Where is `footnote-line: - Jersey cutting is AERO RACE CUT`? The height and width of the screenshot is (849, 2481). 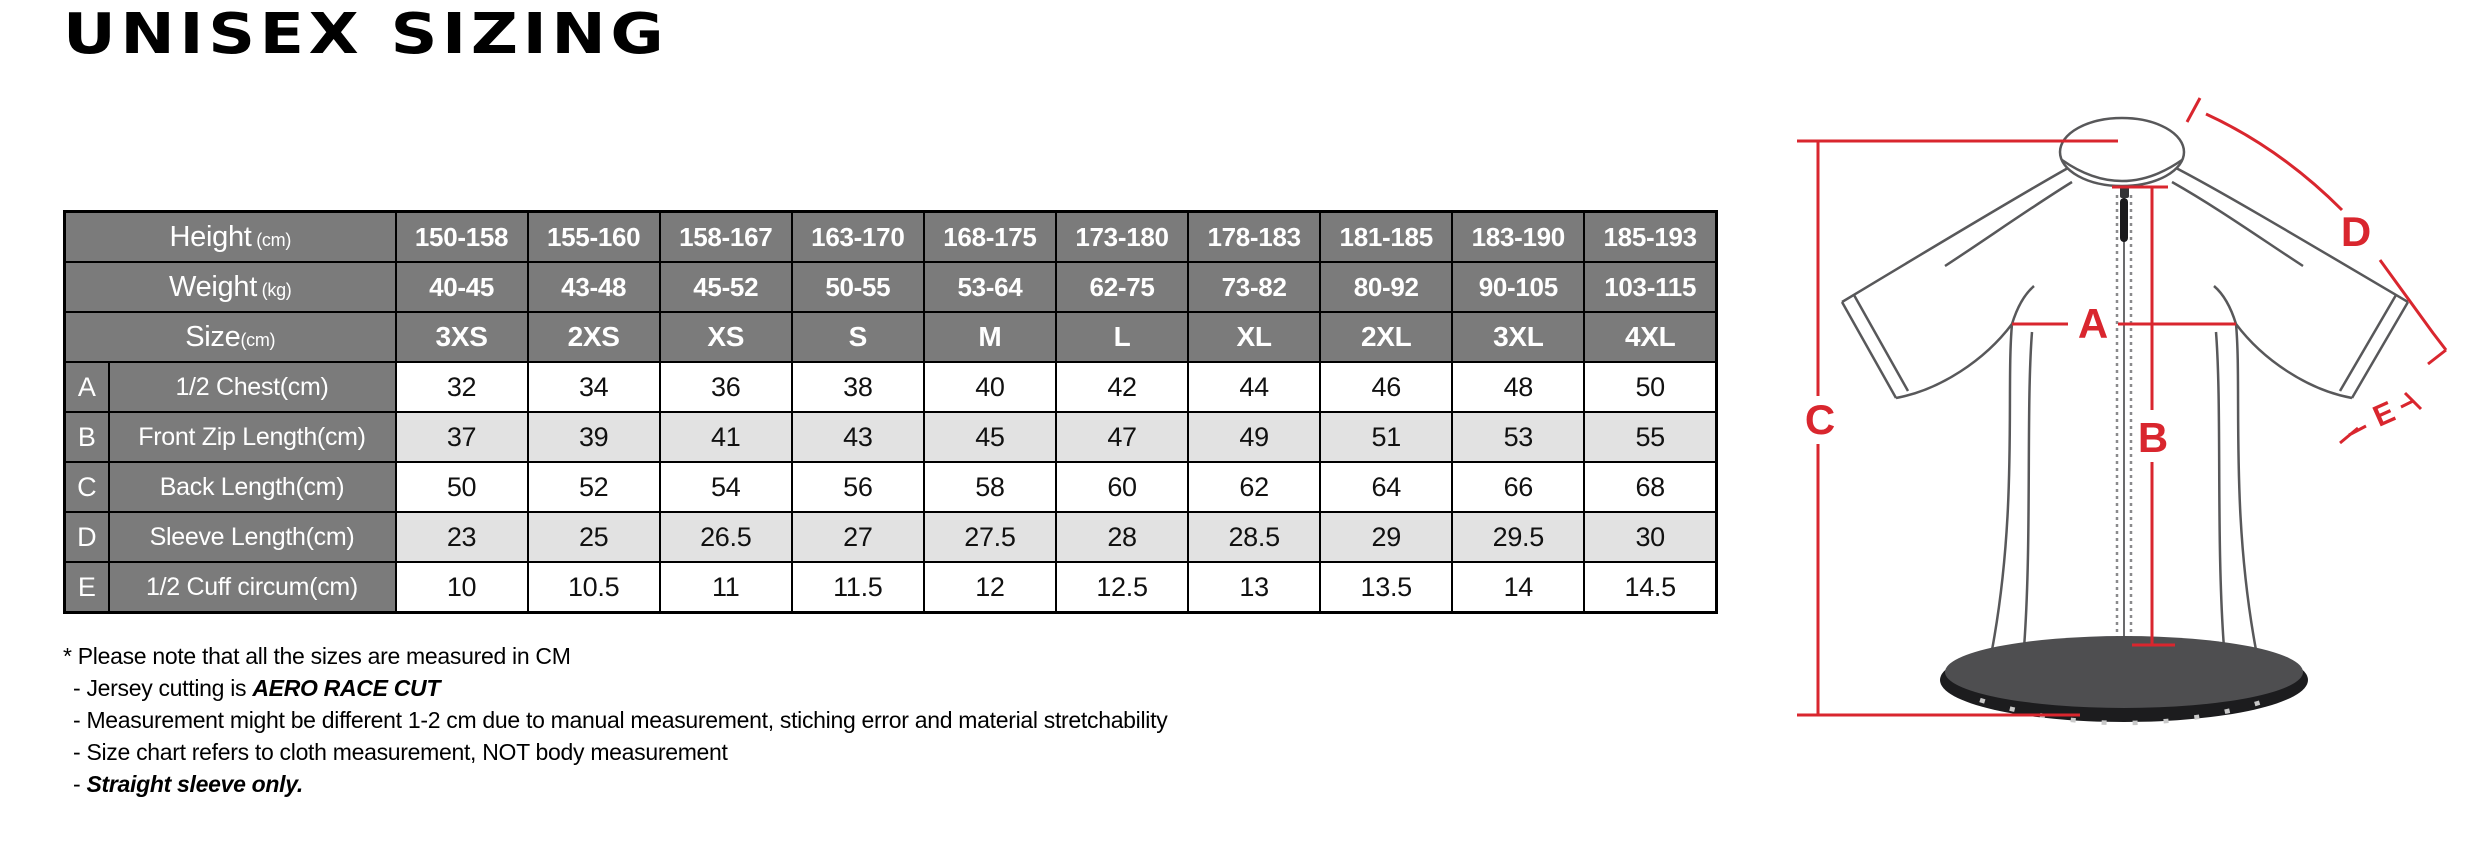 footnote-line: - Jersey cutting is AERO RACE CUT is located at coordinates (257, 688).